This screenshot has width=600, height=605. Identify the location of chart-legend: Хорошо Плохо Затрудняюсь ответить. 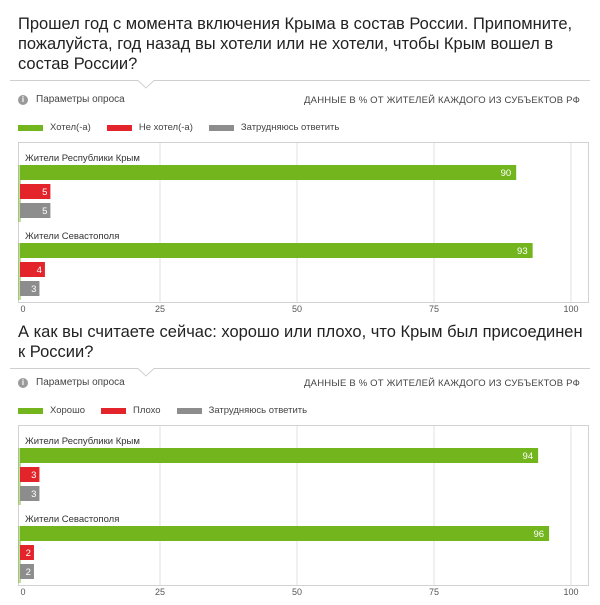
(170, 410).